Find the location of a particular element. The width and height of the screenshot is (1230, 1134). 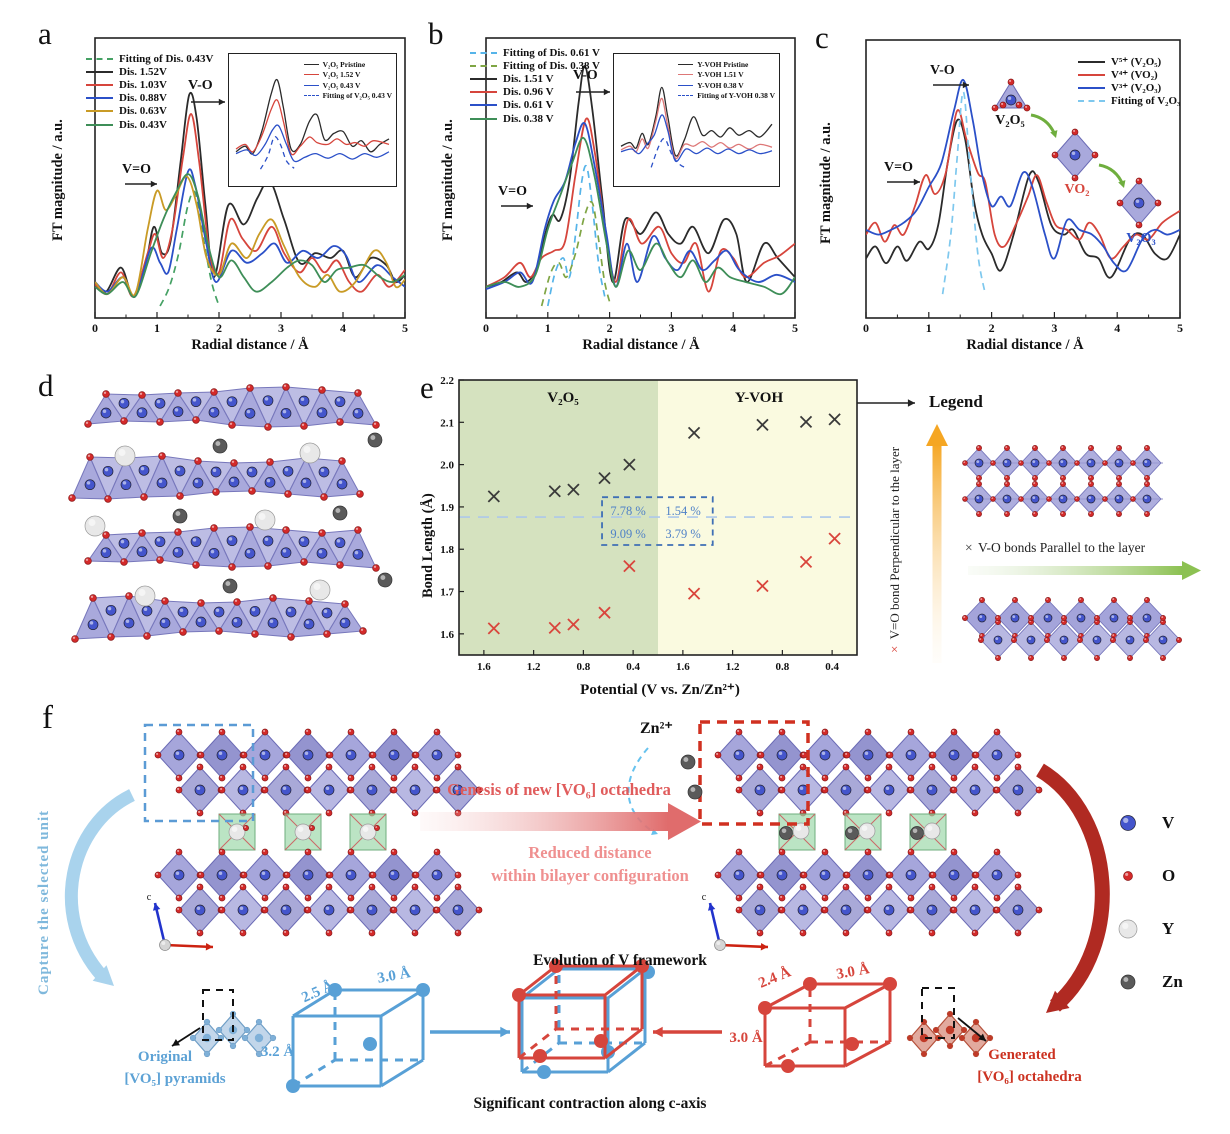

y-axis-label: FT magnitude / a.u. is located at coordinates (58, 180).